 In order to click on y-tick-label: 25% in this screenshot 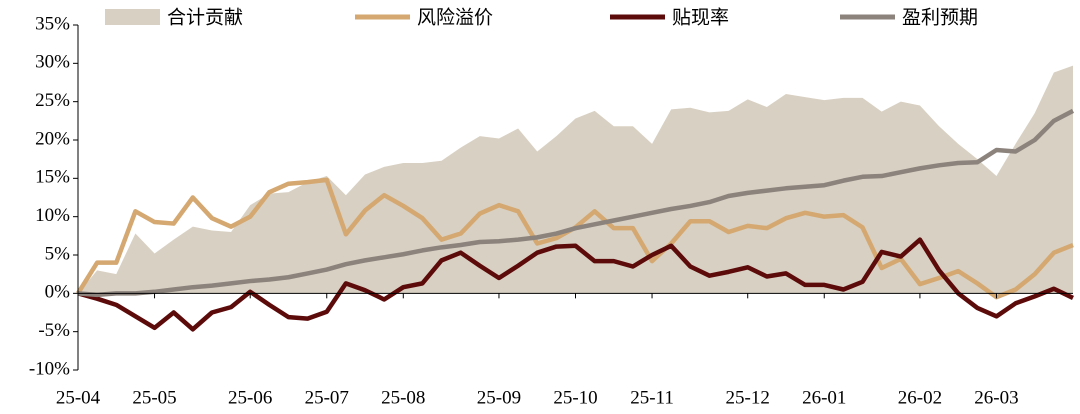, I will do `click(52, 100)`.